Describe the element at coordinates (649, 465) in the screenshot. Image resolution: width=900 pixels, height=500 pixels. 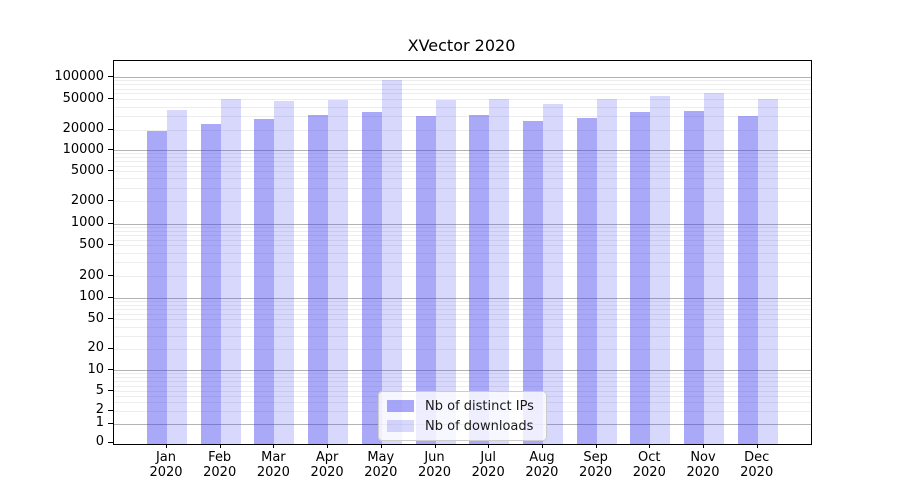
I see `x-tick-label: Oct 2020` at that location.